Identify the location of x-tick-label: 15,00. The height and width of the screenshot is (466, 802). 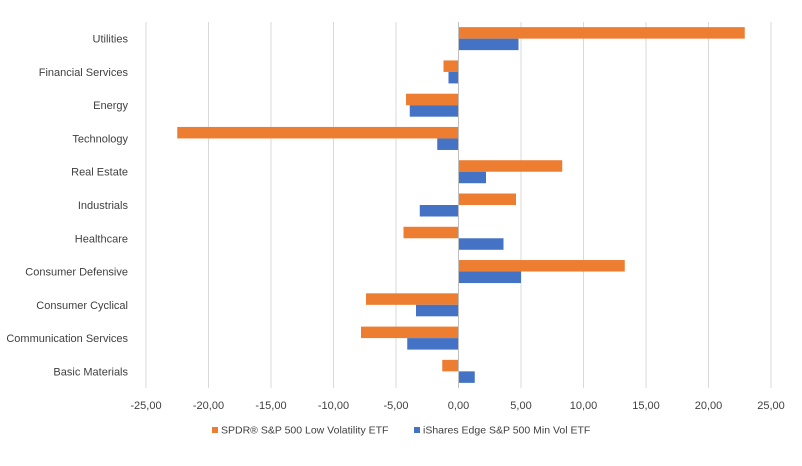
(646, 406).